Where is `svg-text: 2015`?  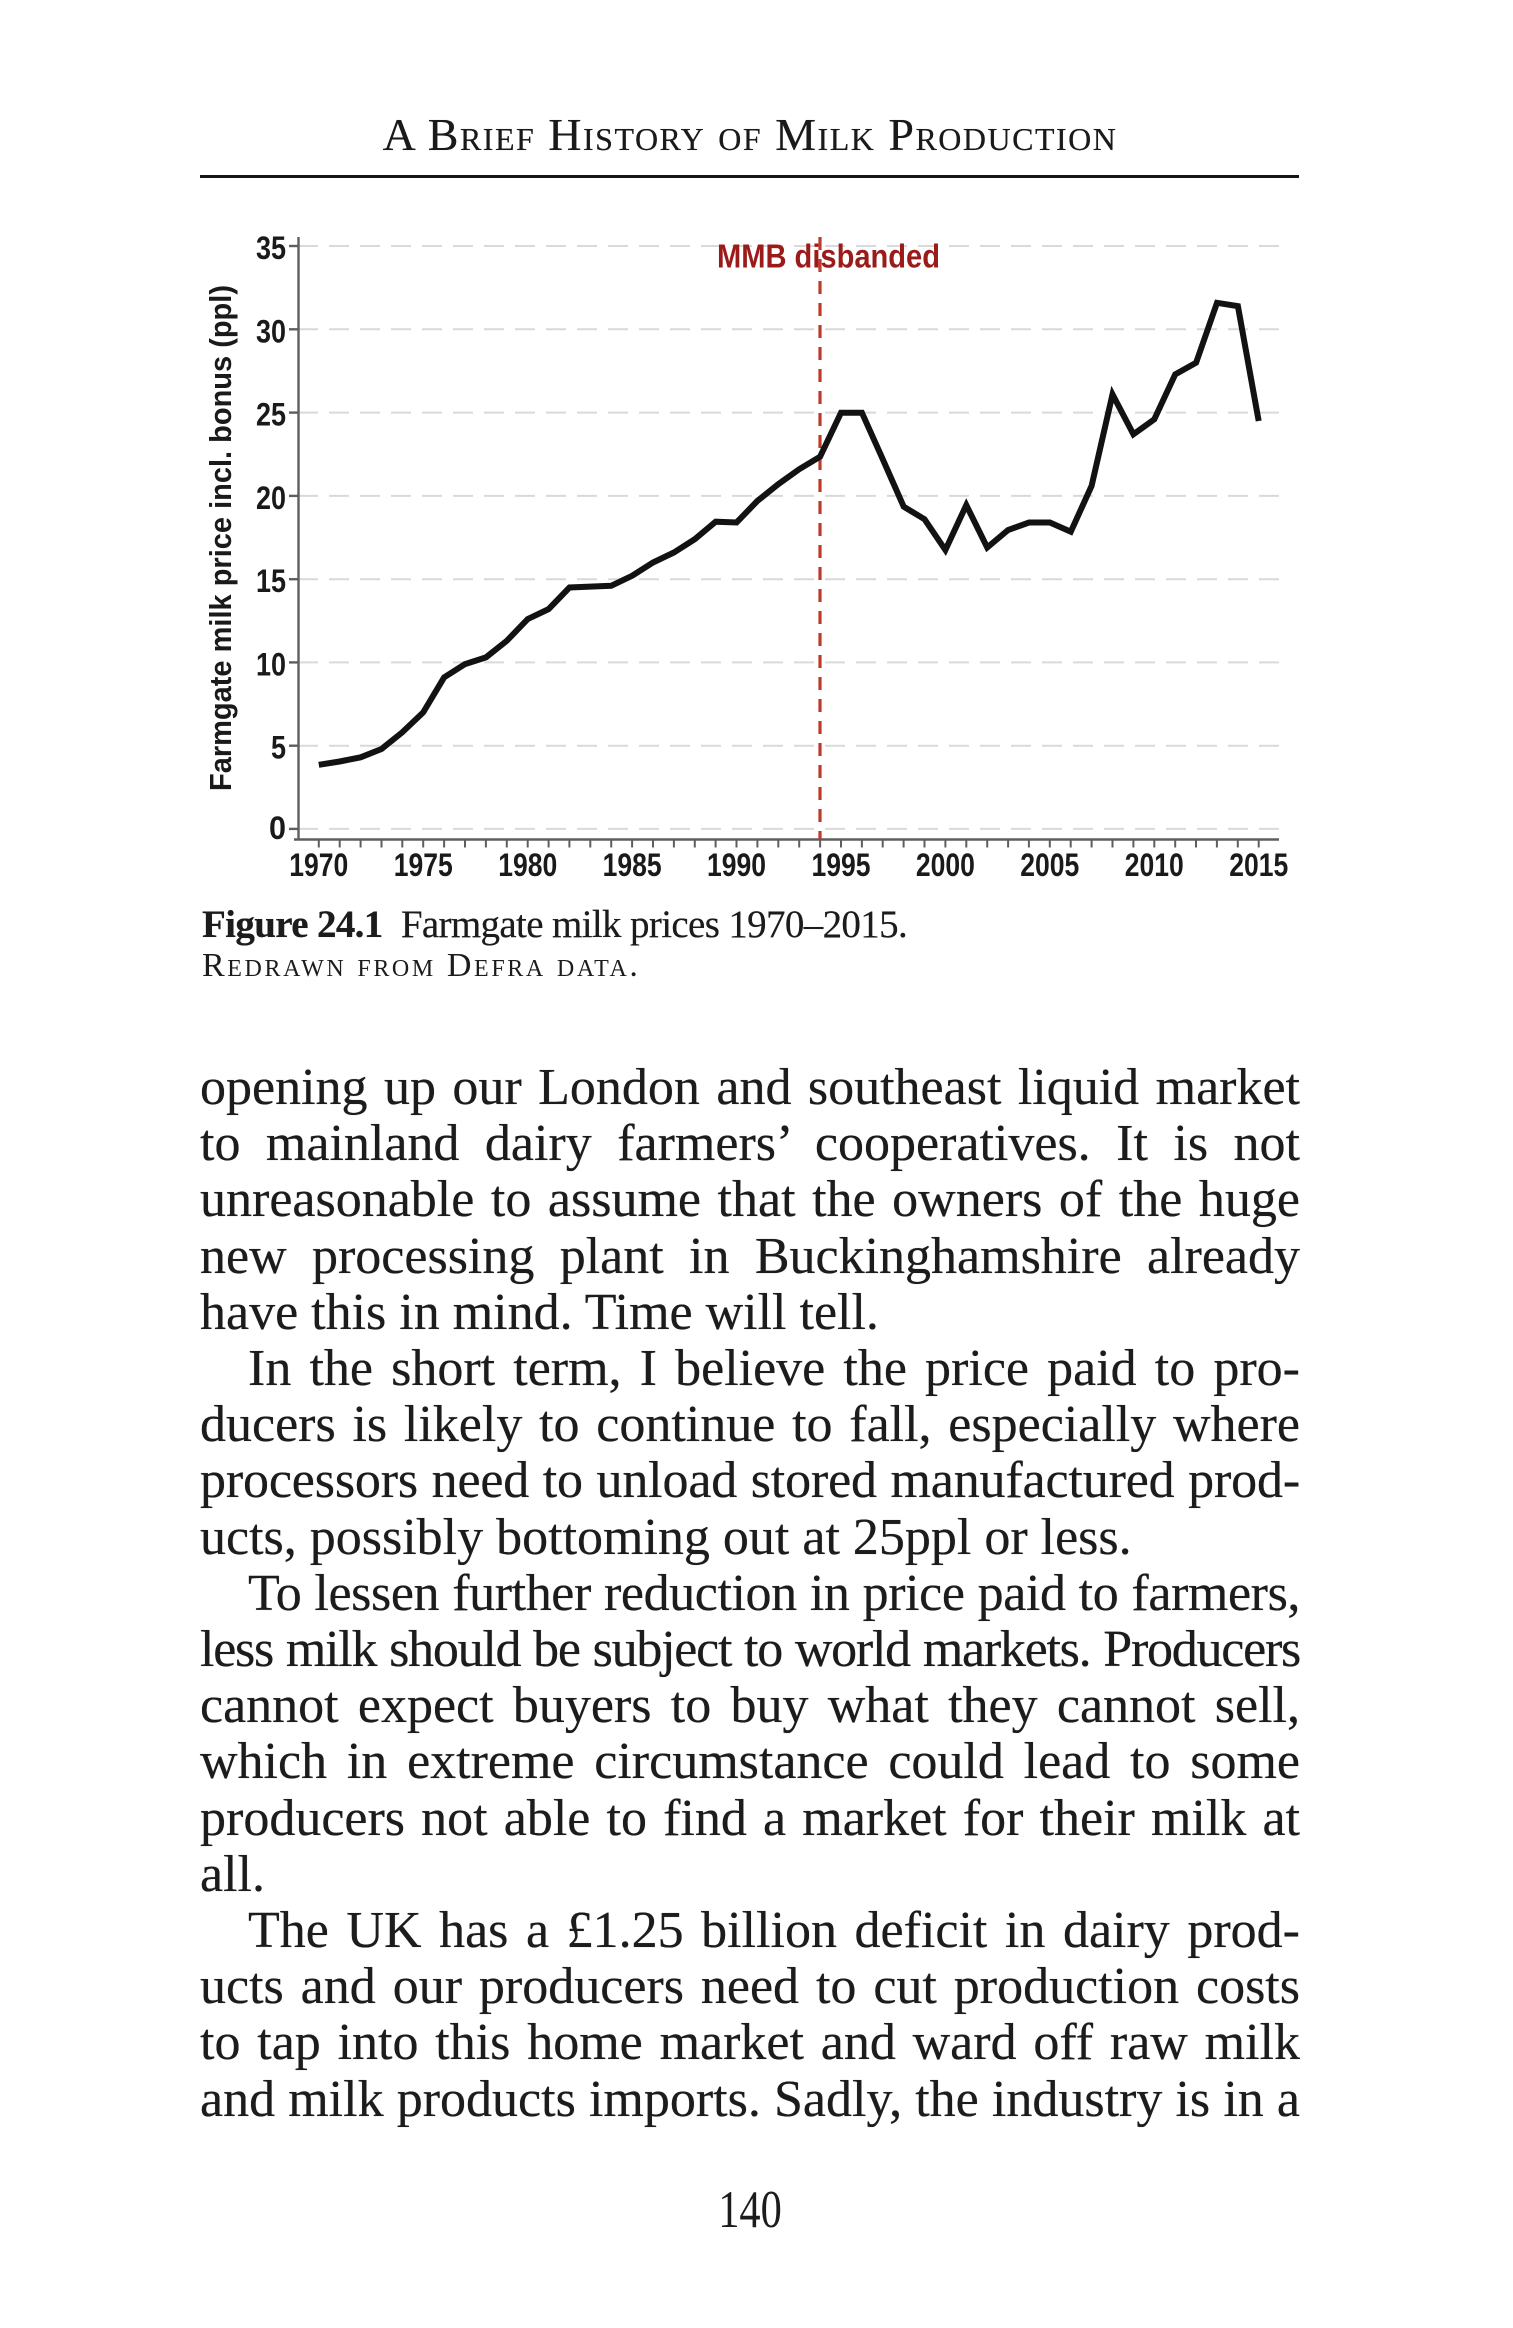 svg-text: 2015 is located at coordinates (1258, 865).